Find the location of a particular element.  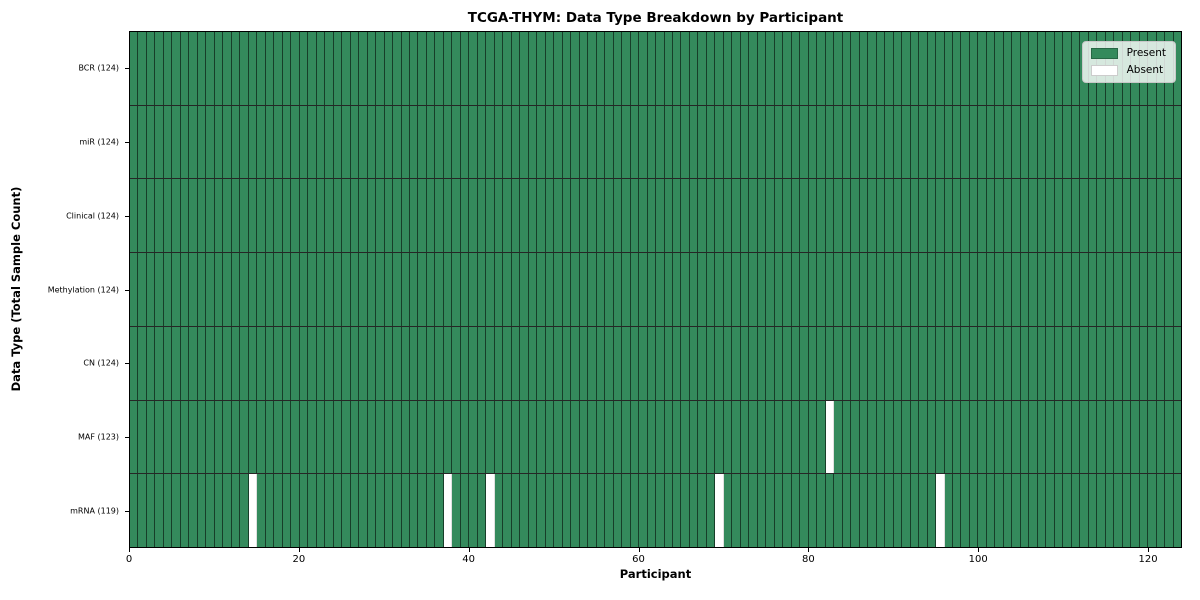

legend-label: Absent is located at coordinates (1145, 70).